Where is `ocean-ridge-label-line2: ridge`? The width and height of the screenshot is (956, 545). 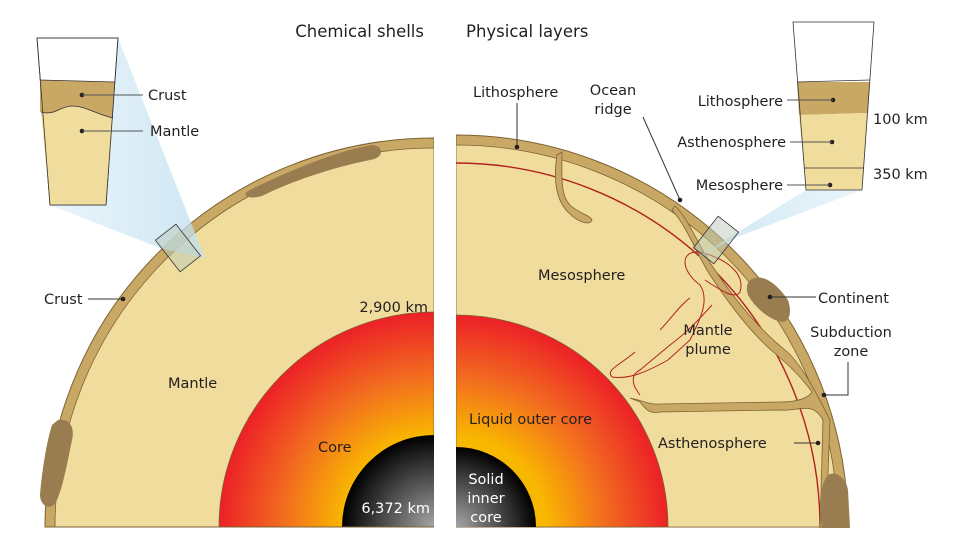 ocean-ridge-label-line2: ridge is located at coordinates (612, 110).